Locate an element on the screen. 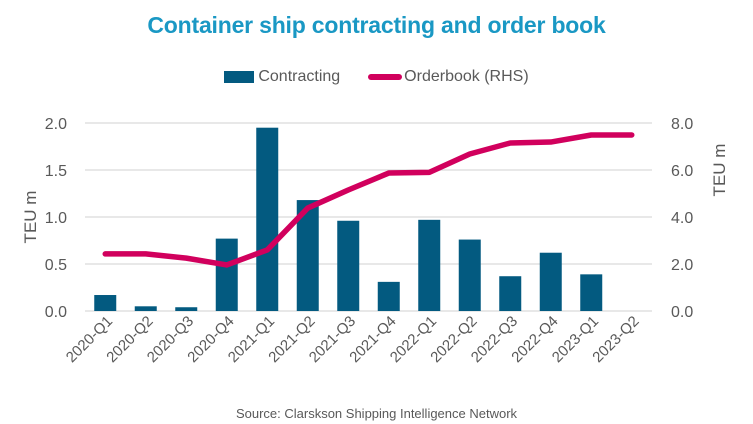 The width and height of the screenshot is (753, 424). bar-2022-Q4 is located at coordinates (550, 281).